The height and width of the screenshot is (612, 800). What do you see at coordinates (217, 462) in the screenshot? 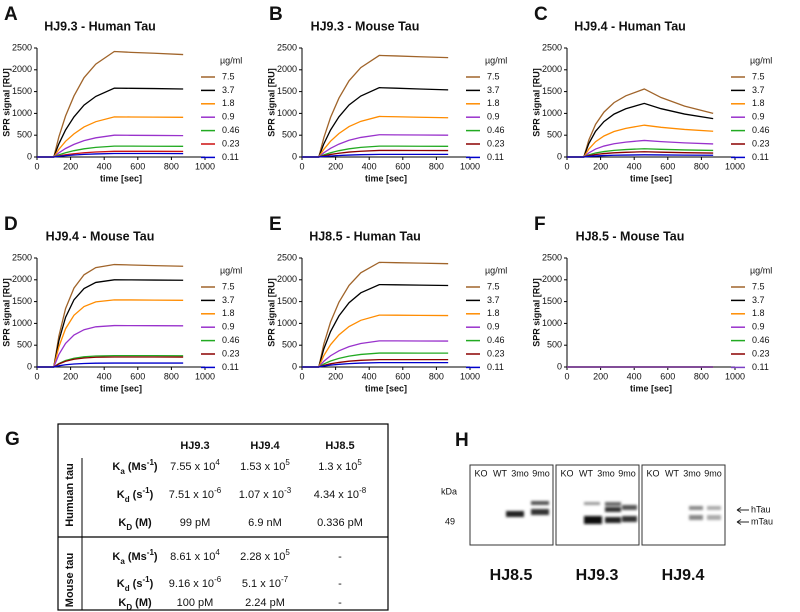
I see `cell-part: 4` at bounding box center [217, 462].